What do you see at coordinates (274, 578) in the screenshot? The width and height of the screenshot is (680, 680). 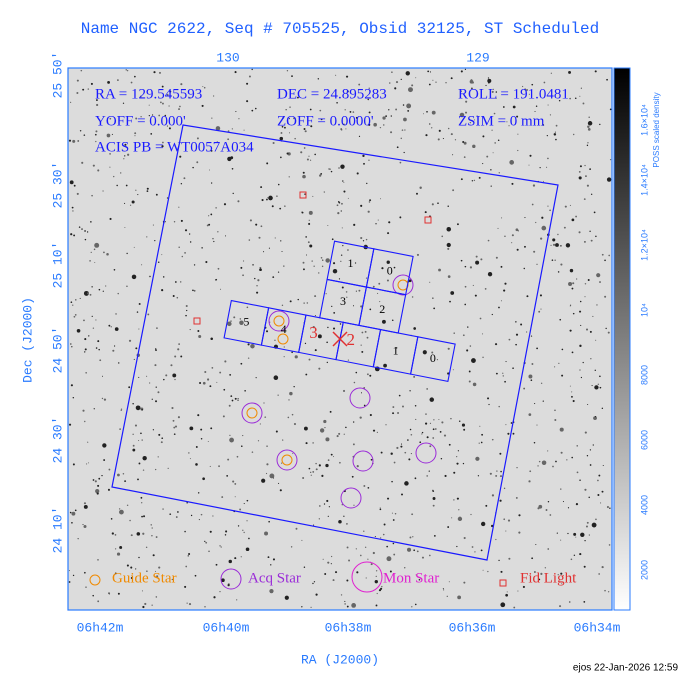 I see `legend-acq: Acq Star` at bounding box center [274, 578].